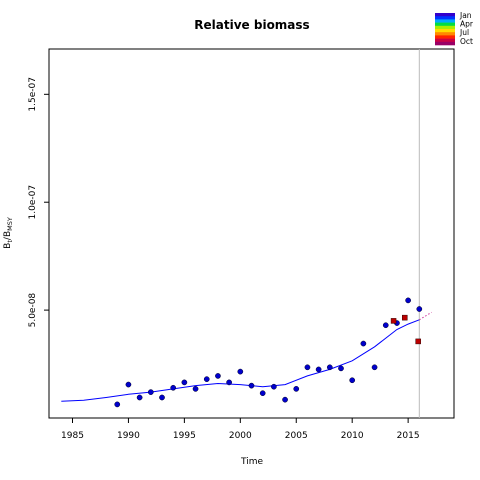 This screenshot has width=480, height=480. Describe the element at coordinates (184, 436) in the screenshot. I see `x-tick-label: 1995` at that location.